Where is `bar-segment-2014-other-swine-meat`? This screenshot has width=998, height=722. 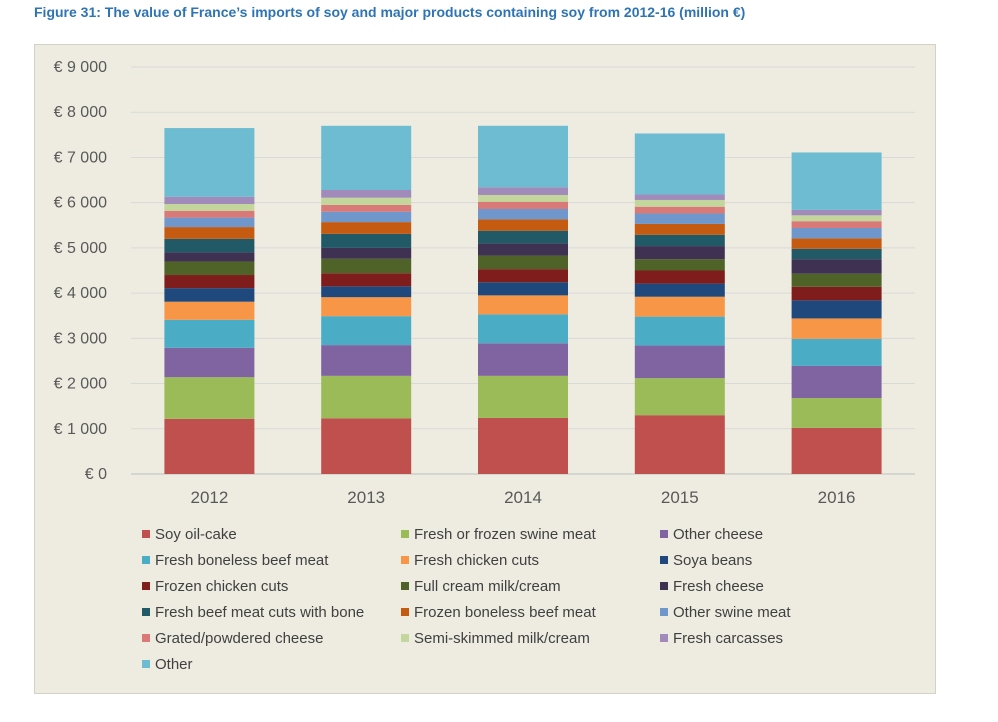
bar-segment-2014-other-swine-meat is located at coordinates (523, 214).